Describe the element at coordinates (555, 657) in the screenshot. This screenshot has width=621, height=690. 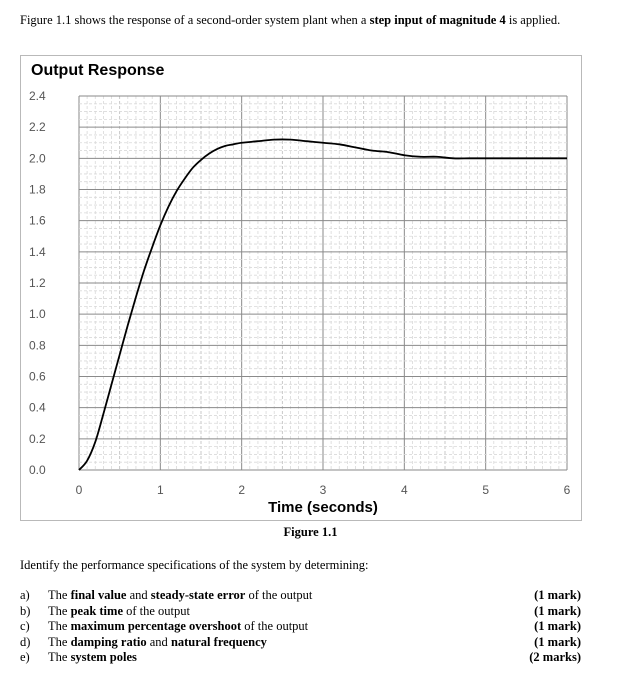
I see `question-marks: (2 marks)` at that location.